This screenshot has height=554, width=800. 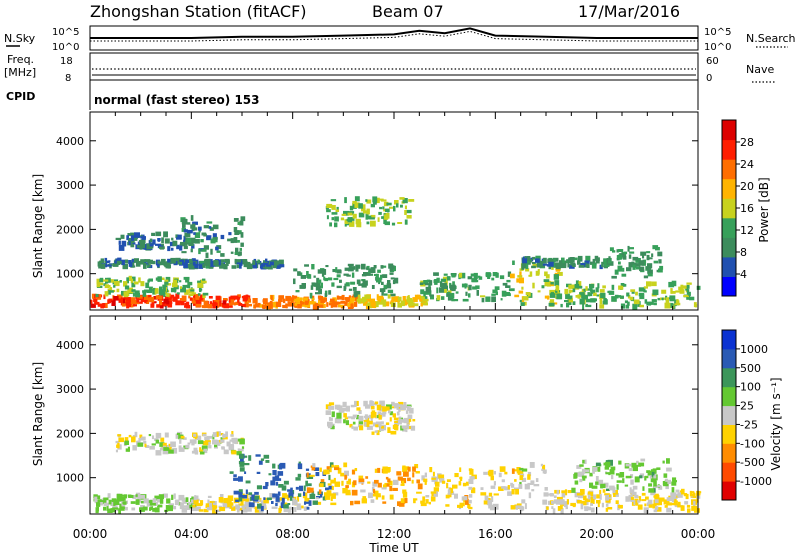 I want to click on colorbar-segment, so click(x=729, y=149).